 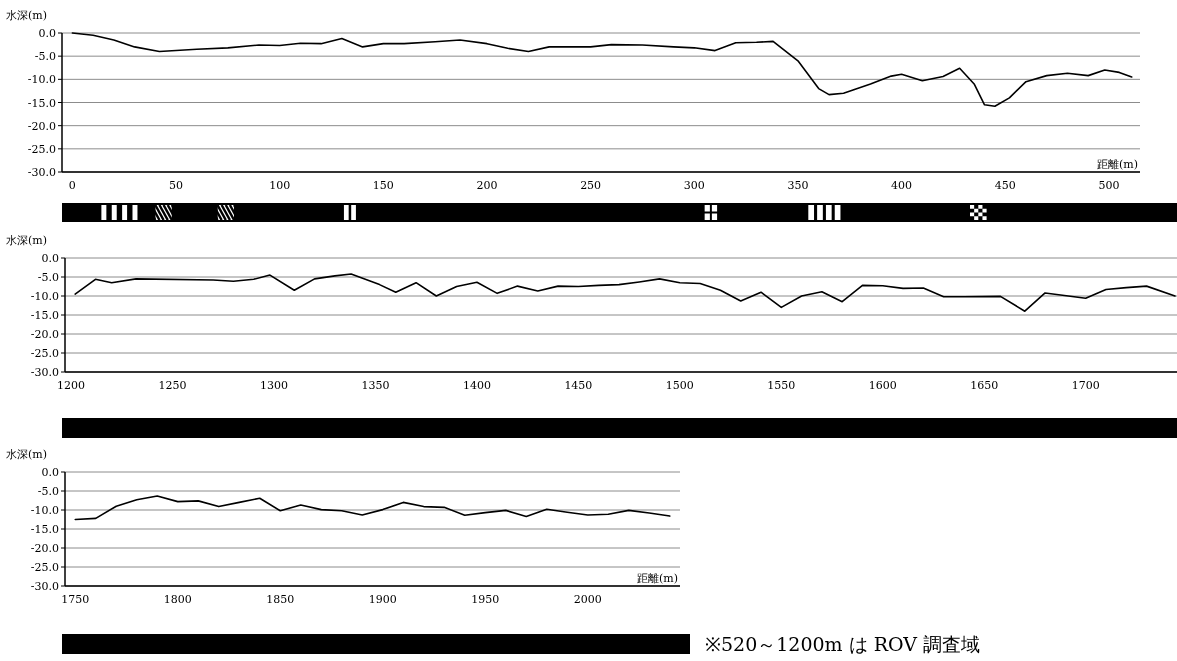 I want to click on x-tick-label: 1600, so click(x=882, y=385).